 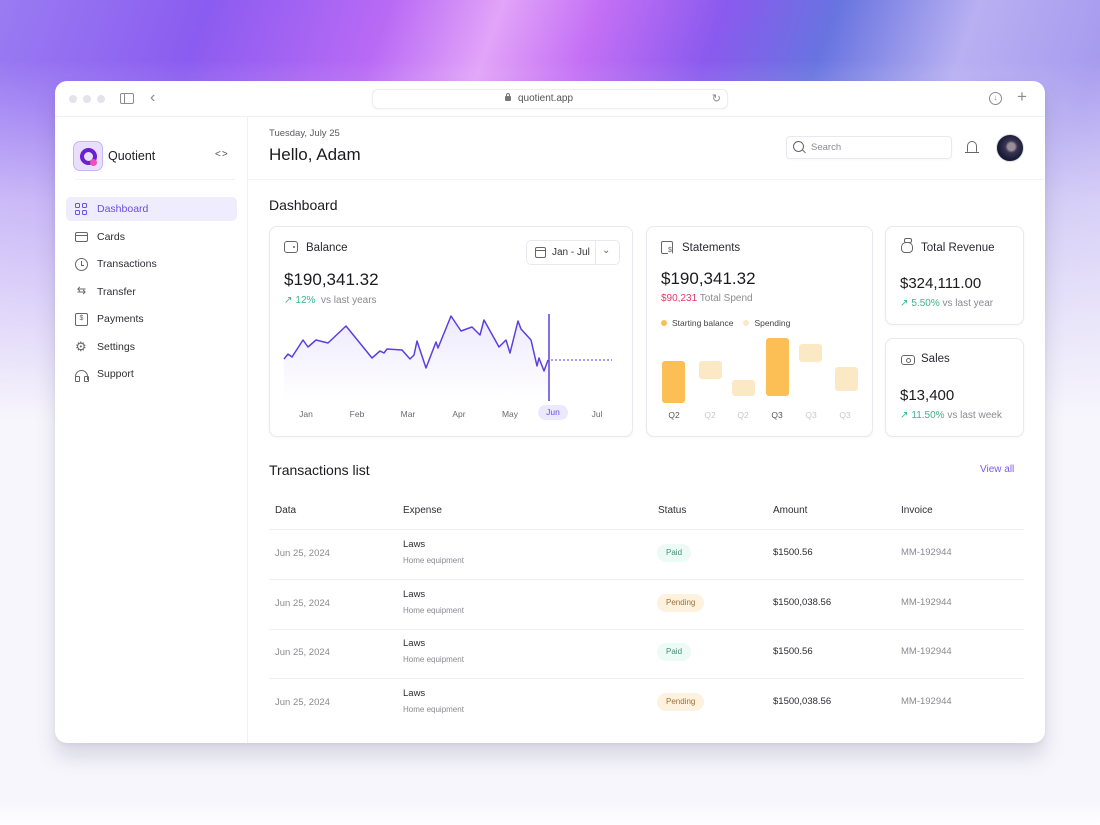 What do you see at coordinates (974, 415) in the screenshot?
I see `trend-label: vs last week` at bounding box center [974, 415].